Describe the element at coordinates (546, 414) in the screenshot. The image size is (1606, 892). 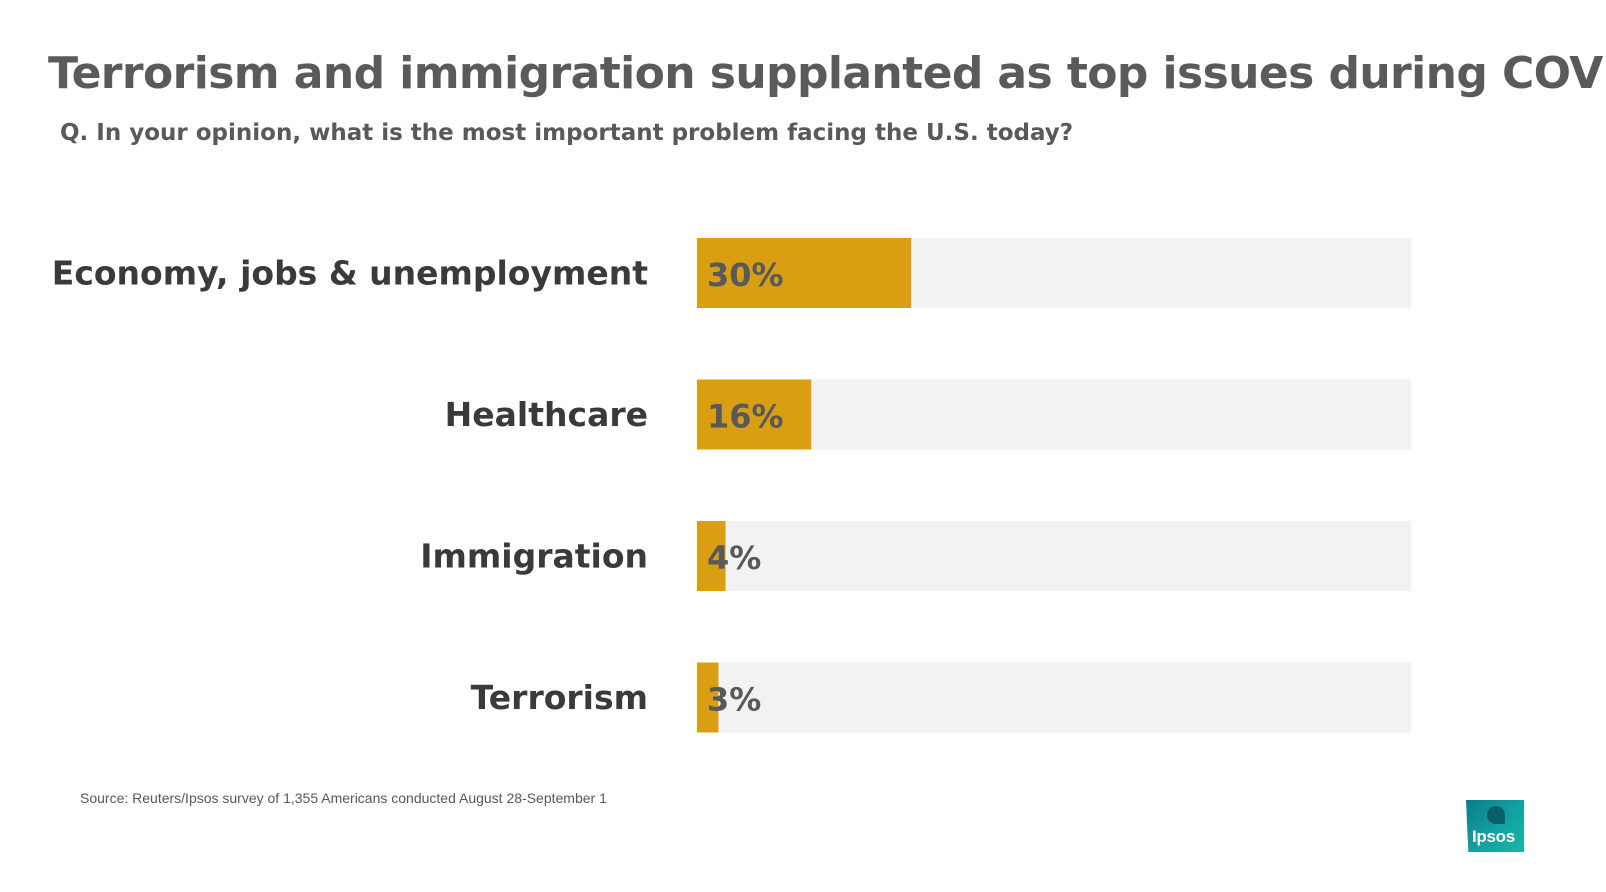
I see `category-label-healthcare: Healthcare` at that location.